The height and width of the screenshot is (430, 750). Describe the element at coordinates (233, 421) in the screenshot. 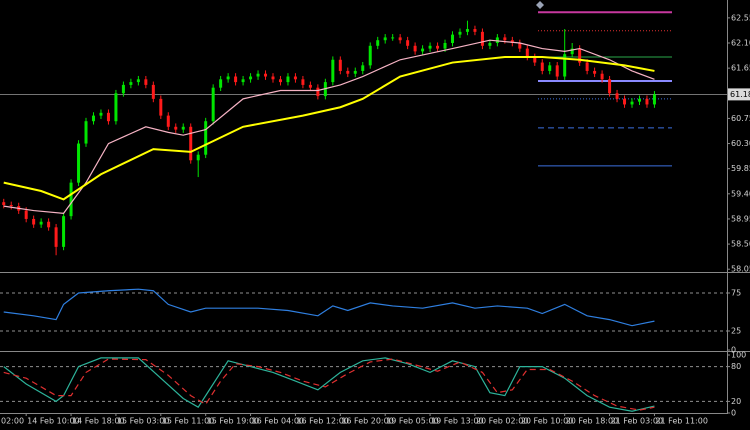

I see `x-tick-label: 15 Feb 19:00` at that location.